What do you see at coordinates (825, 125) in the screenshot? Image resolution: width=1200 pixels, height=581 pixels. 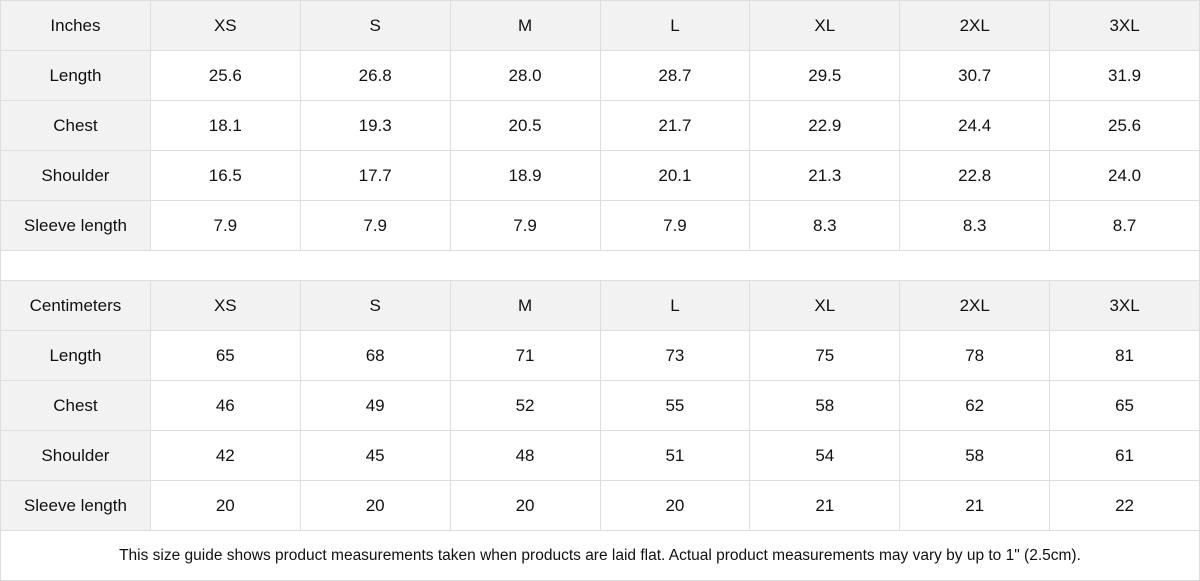 I see `measurement-cell: 22.9` at bounding box center [825, 125].